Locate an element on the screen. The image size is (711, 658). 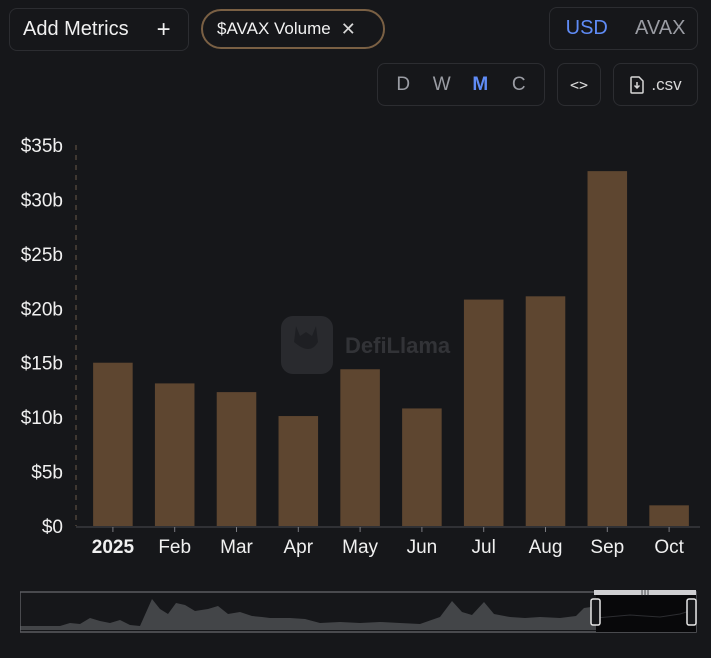
csv-download-button: .csv is located at coordinates (655, 84).